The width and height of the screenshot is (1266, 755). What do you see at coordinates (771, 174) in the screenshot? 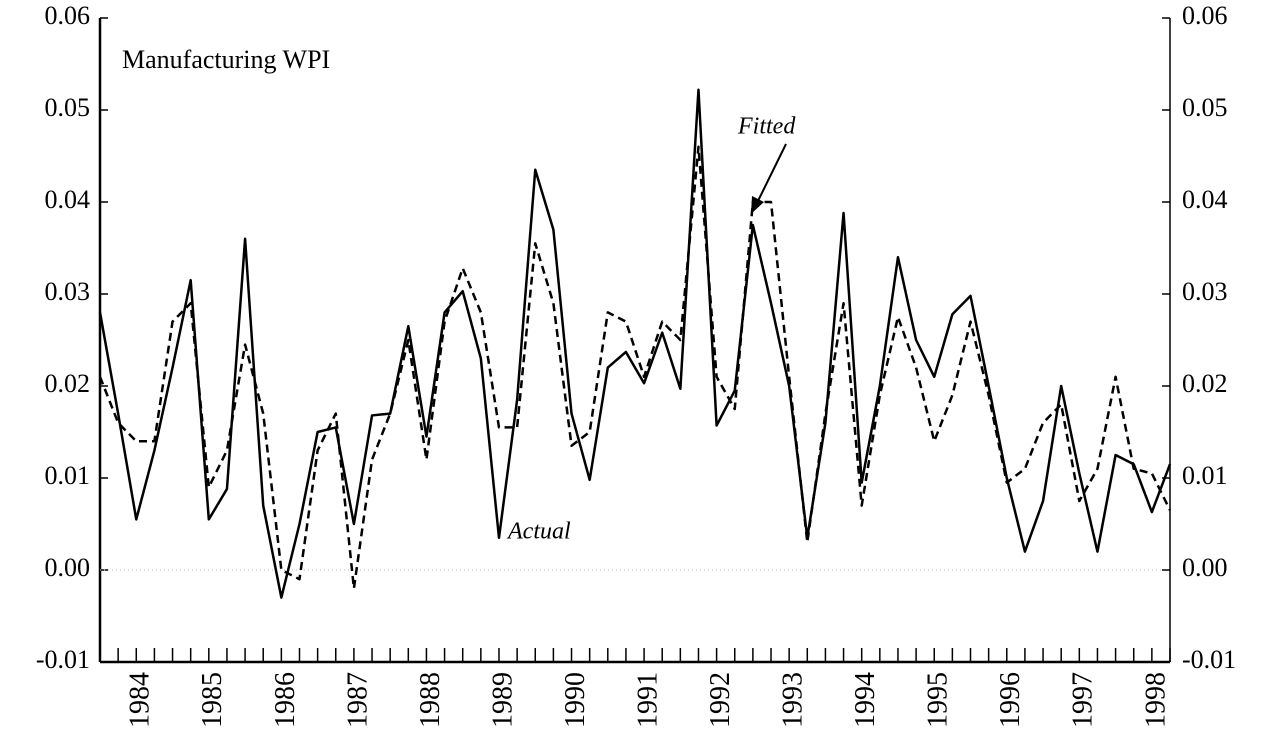
I see `annotation-arrow` at bounding box center [771, 174].